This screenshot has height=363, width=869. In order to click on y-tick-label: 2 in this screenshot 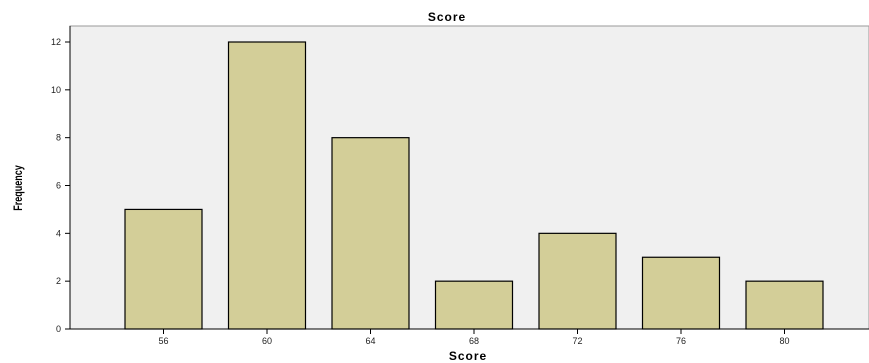, I will do `click(58, 281)`.